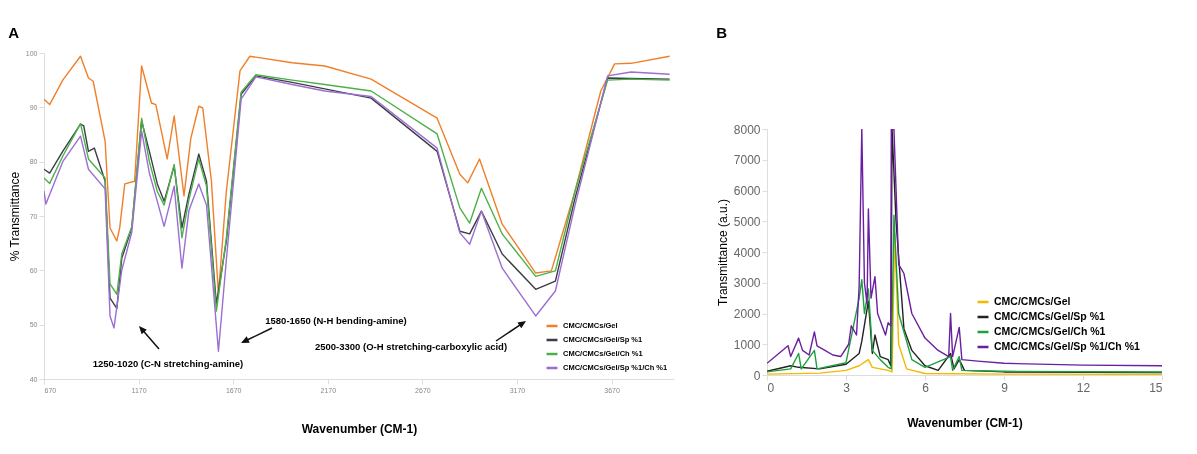 The image size is (1197, 454). What do you see at coordinates (1083, 387) in the screenshot?
I see `x-tick-label: 12` at bounding box center [1083, 387].